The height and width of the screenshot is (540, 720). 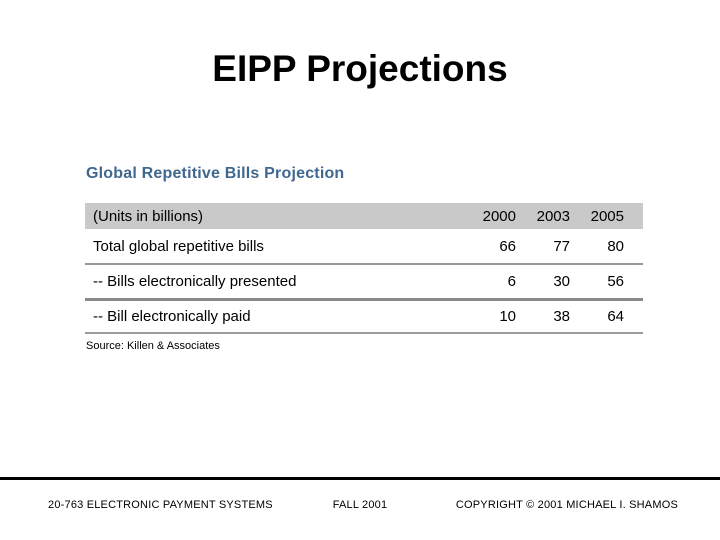 I want to click on source-note: Source: Killen & Associates, so click(x=153, y=346).